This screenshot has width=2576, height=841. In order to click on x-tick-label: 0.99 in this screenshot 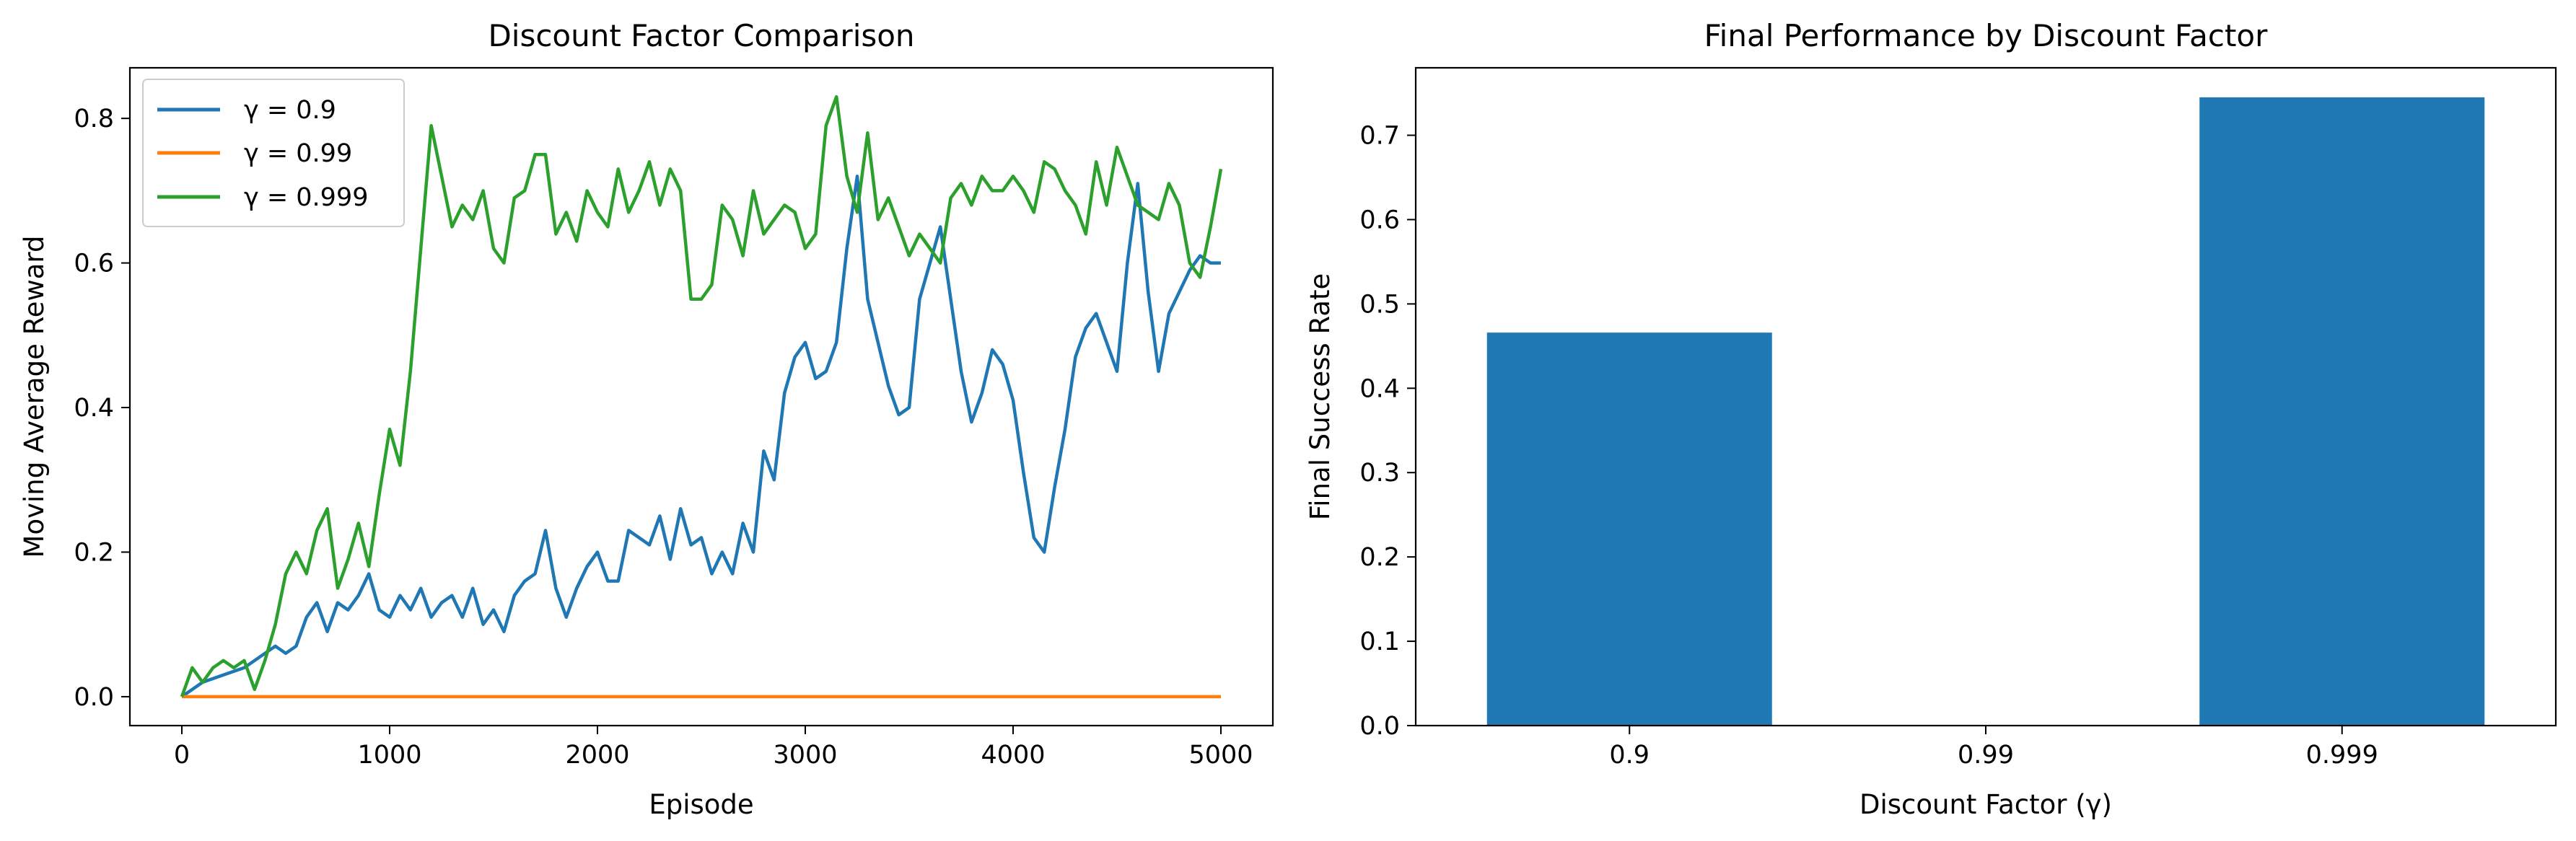, I will do `click(1986, 755)`.